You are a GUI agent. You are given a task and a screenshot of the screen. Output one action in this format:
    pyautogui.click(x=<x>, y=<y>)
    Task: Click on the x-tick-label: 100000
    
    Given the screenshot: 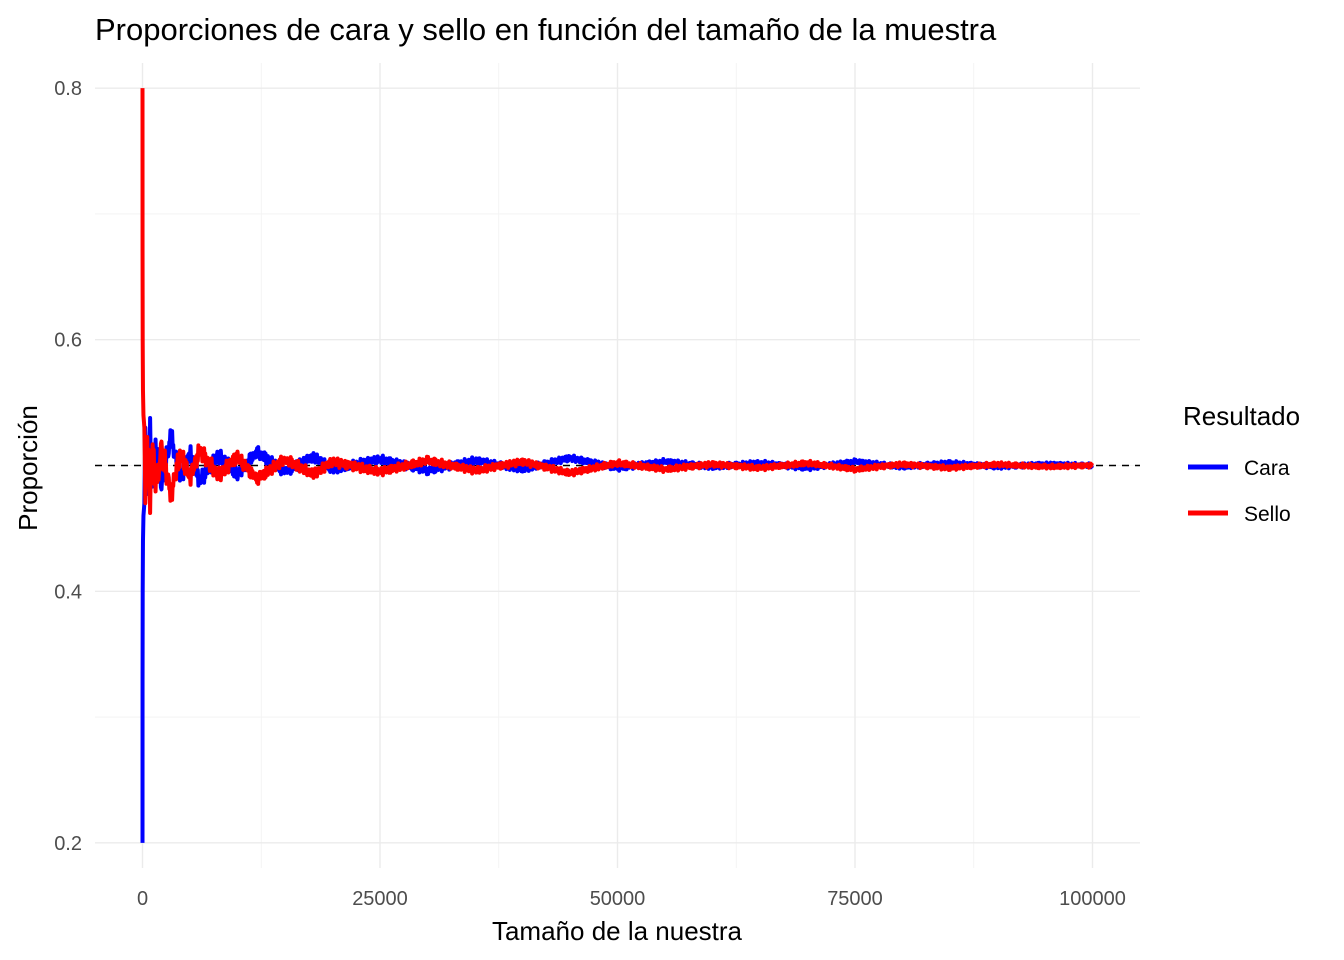 What is the action you would take?
    pyautogui.click(x=1092, y=899)
    